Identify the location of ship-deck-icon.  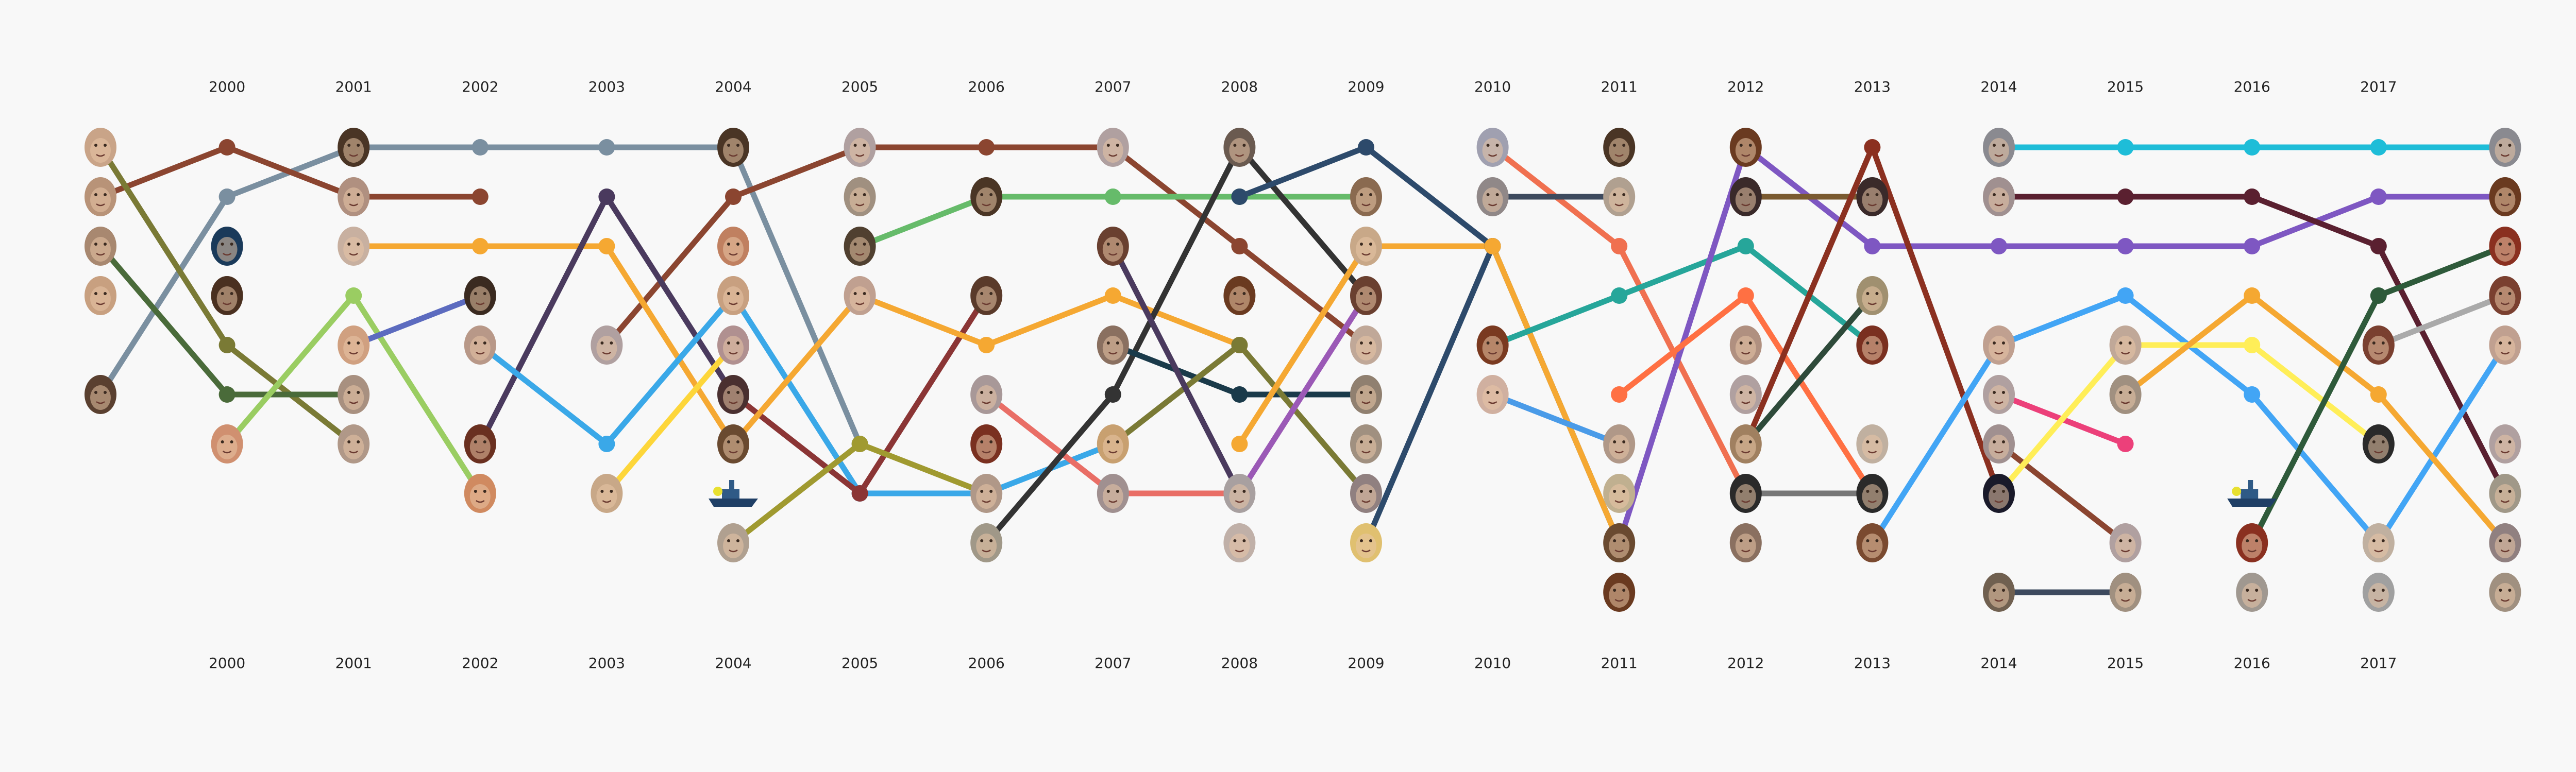
(730, 494).